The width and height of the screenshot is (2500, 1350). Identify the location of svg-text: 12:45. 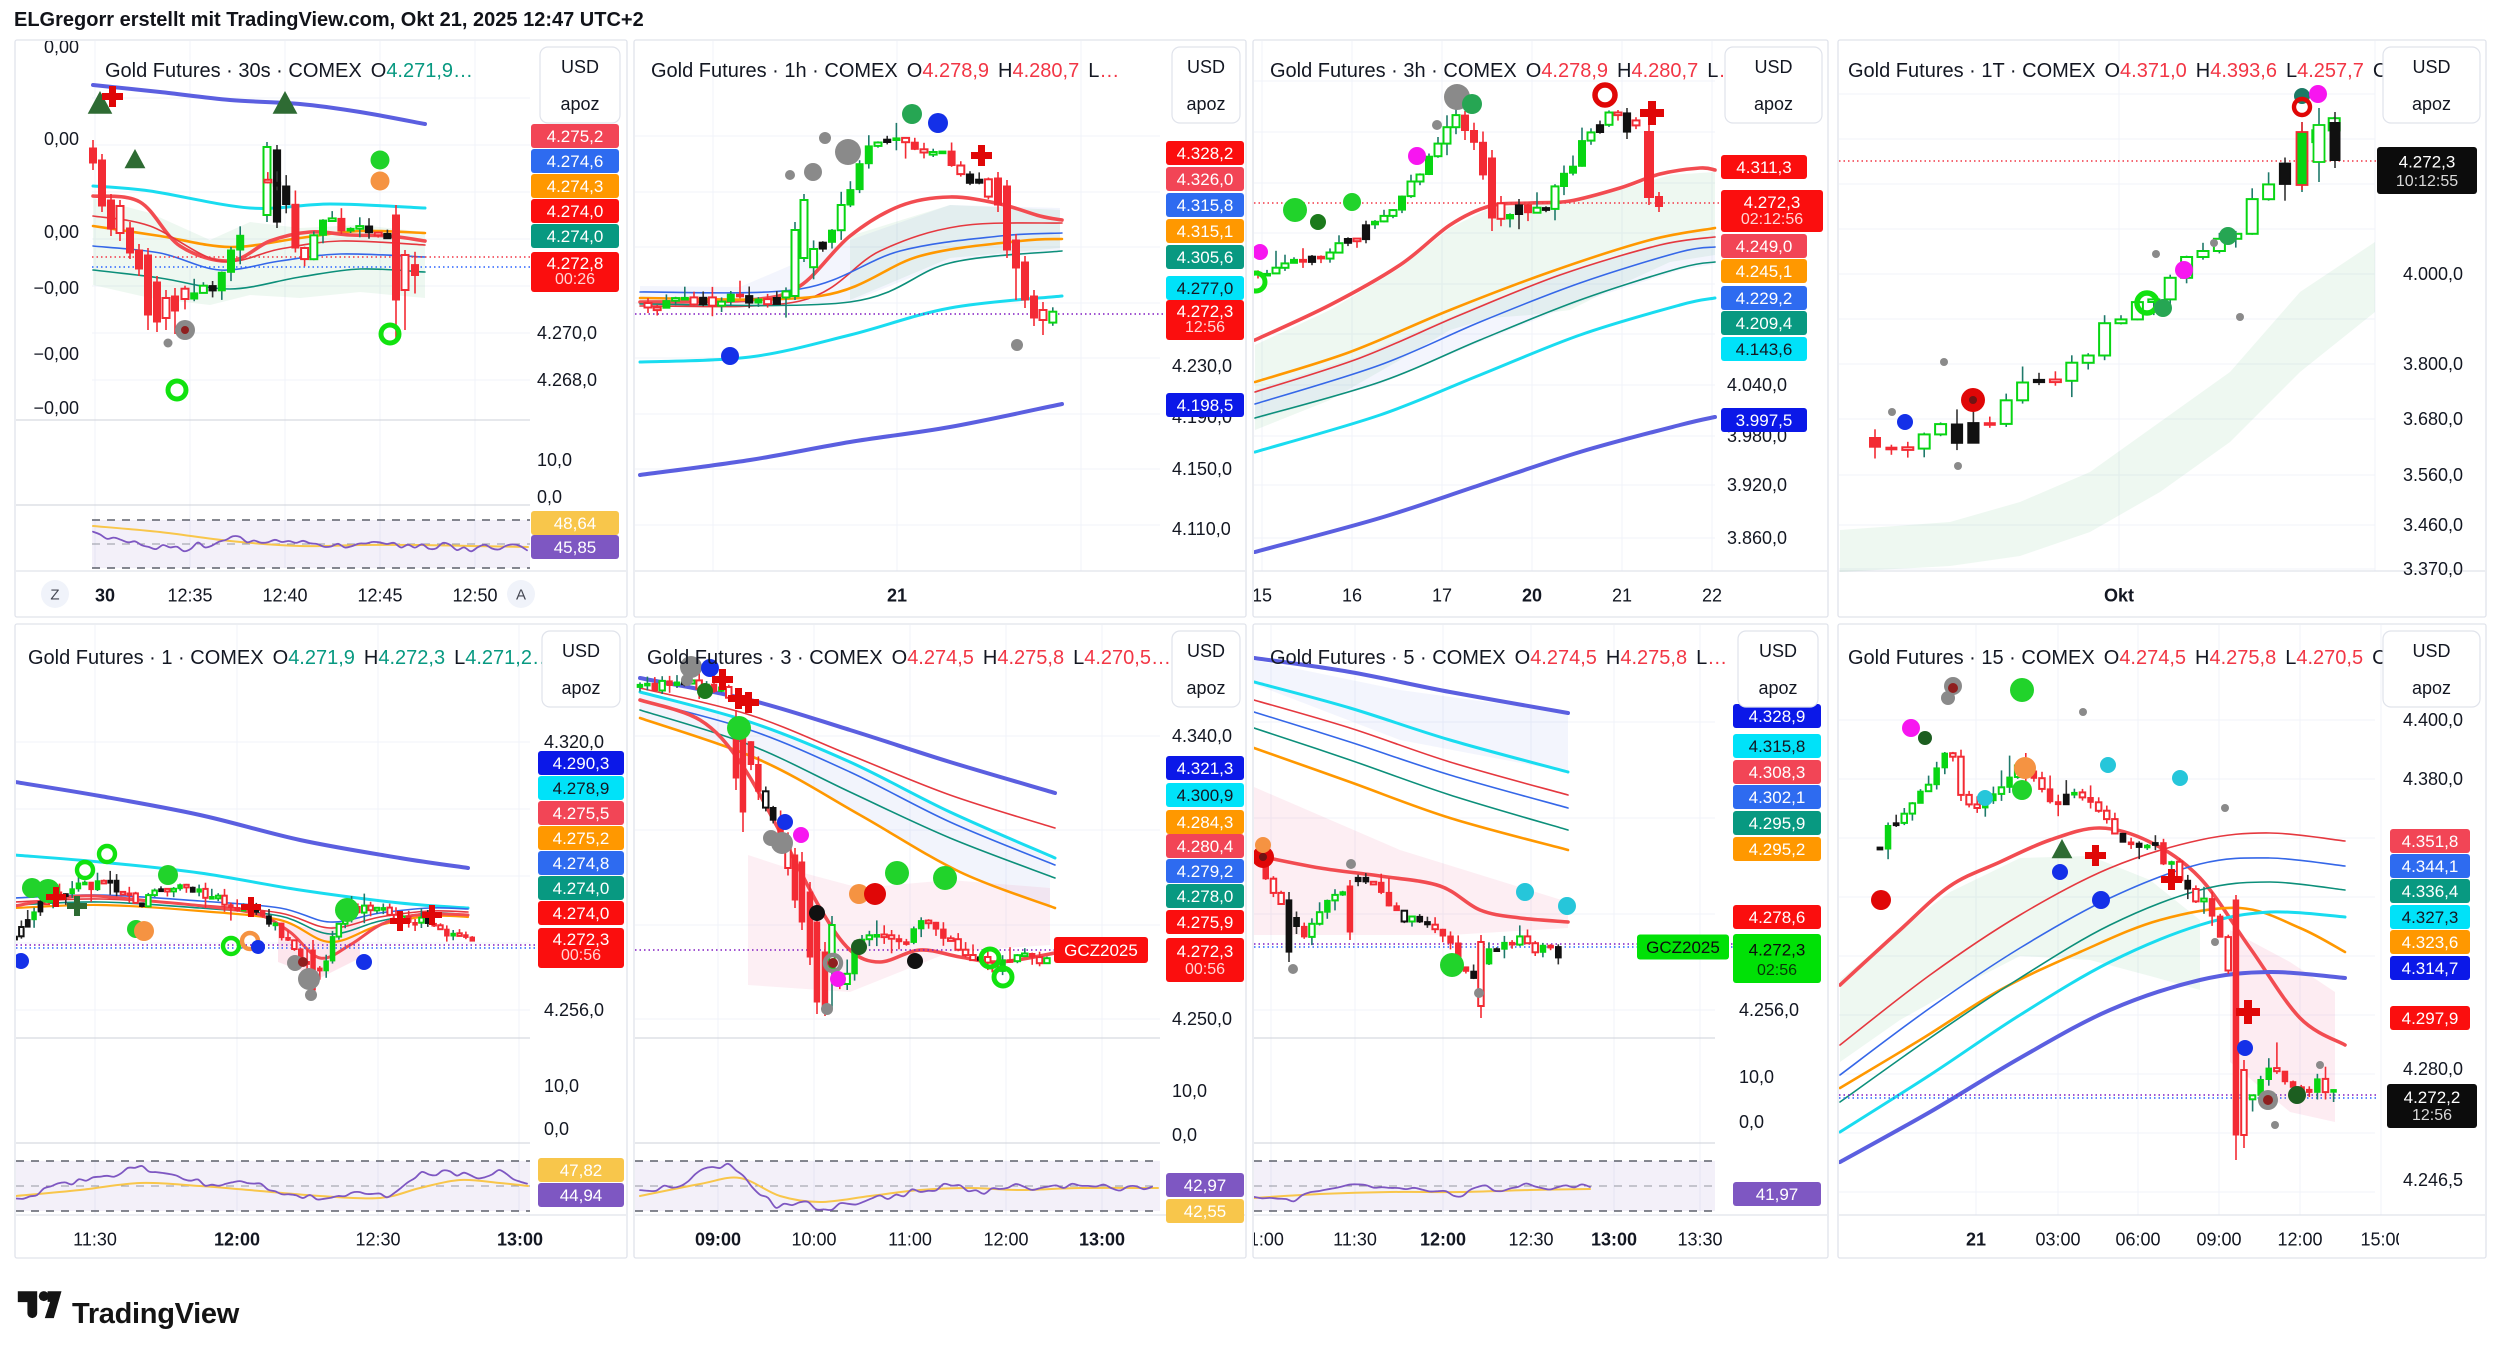
(379, 595).